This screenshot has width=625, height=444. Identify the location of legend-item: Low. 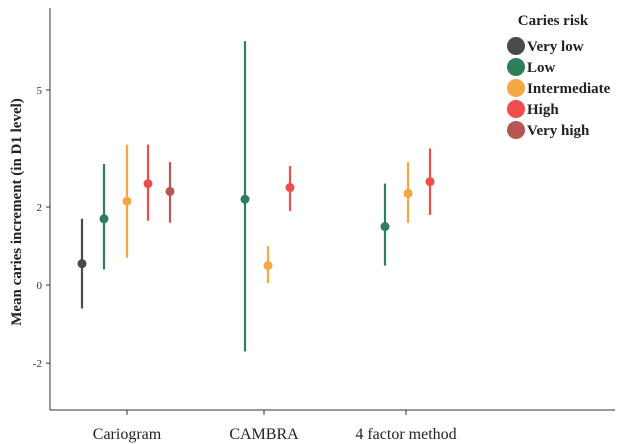
(531, 67).